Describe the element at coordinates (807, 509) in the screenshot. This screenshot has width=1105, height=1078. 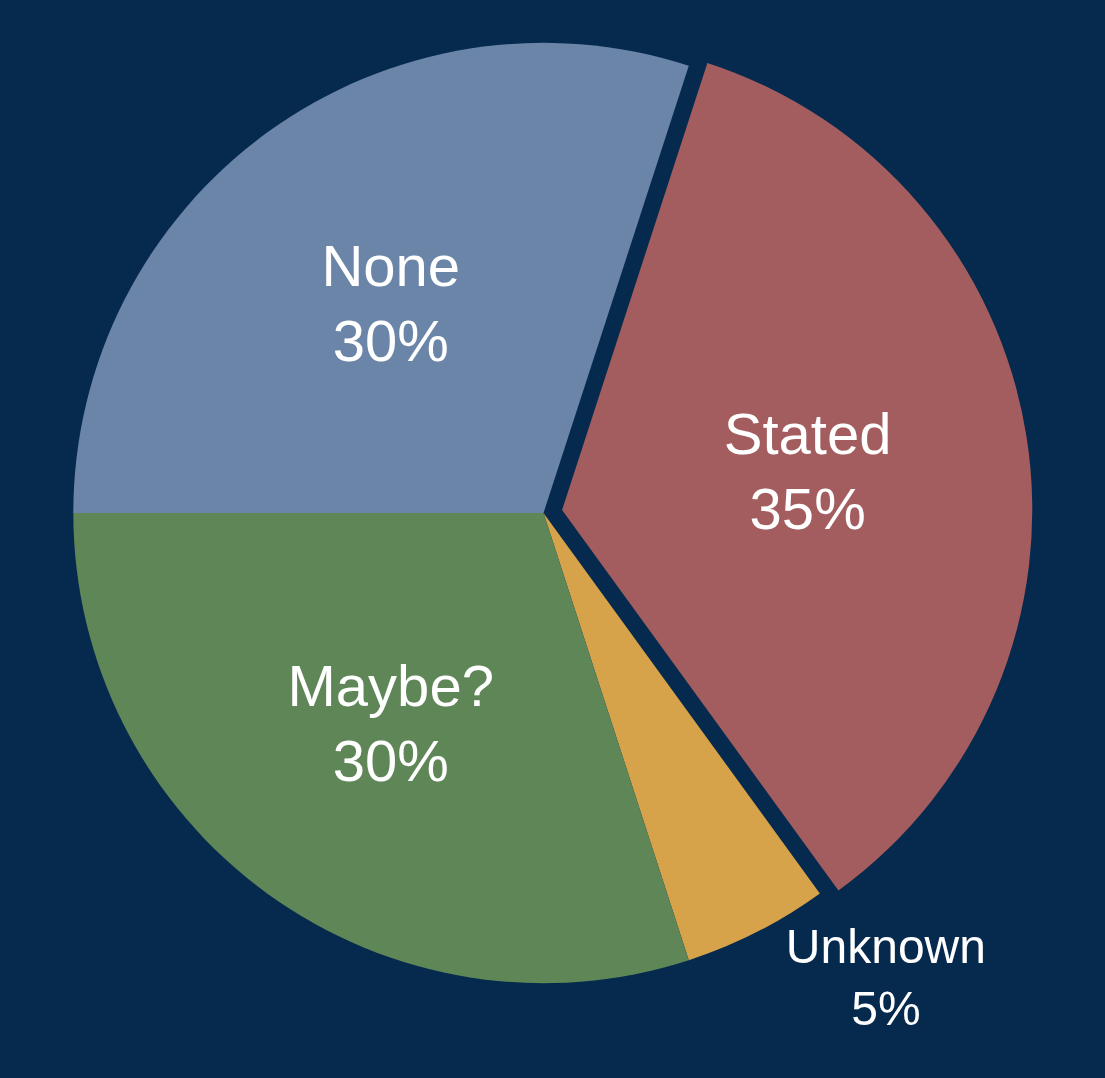
I see `data-label: 35%` at that location.